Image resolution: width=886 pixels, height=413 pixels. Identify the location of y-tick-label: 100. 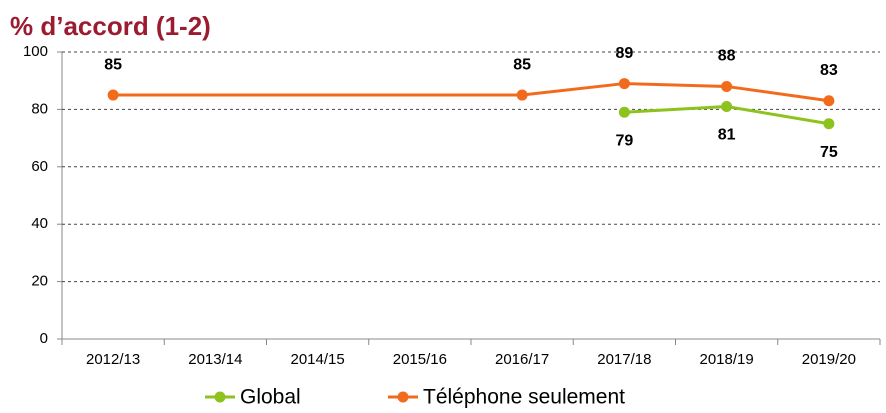
(35, 51).